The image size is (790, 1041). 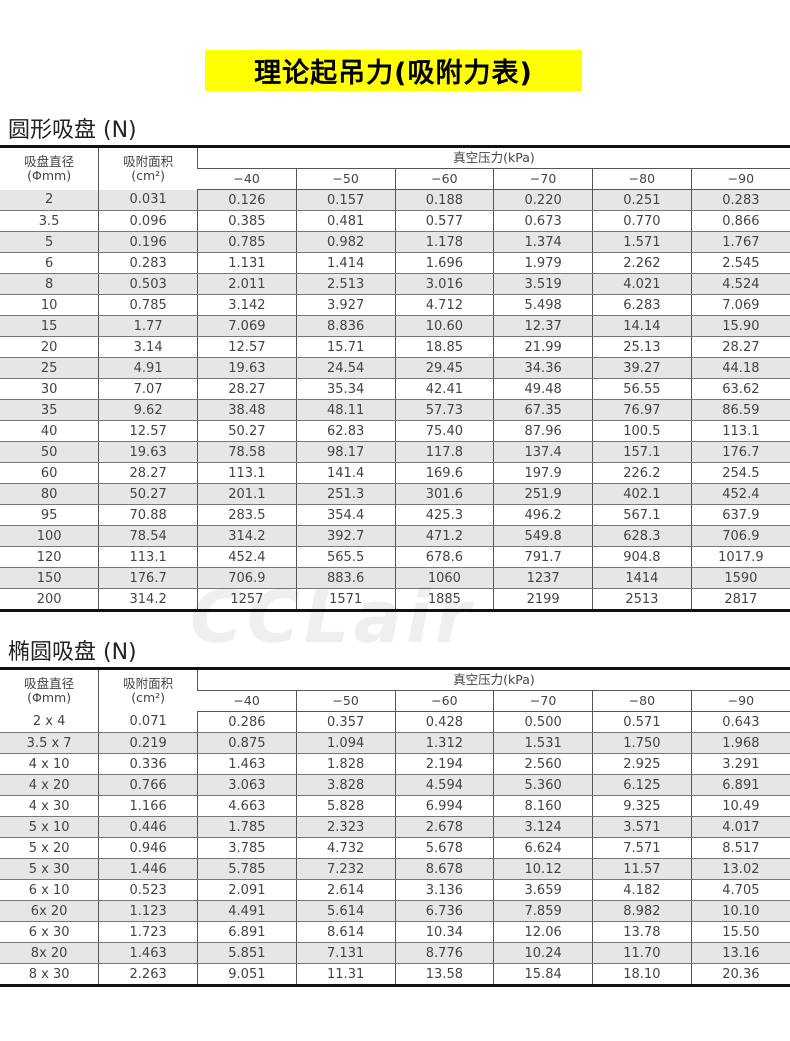 I want to click on table-cell: 40, so click(x=49, y=431).